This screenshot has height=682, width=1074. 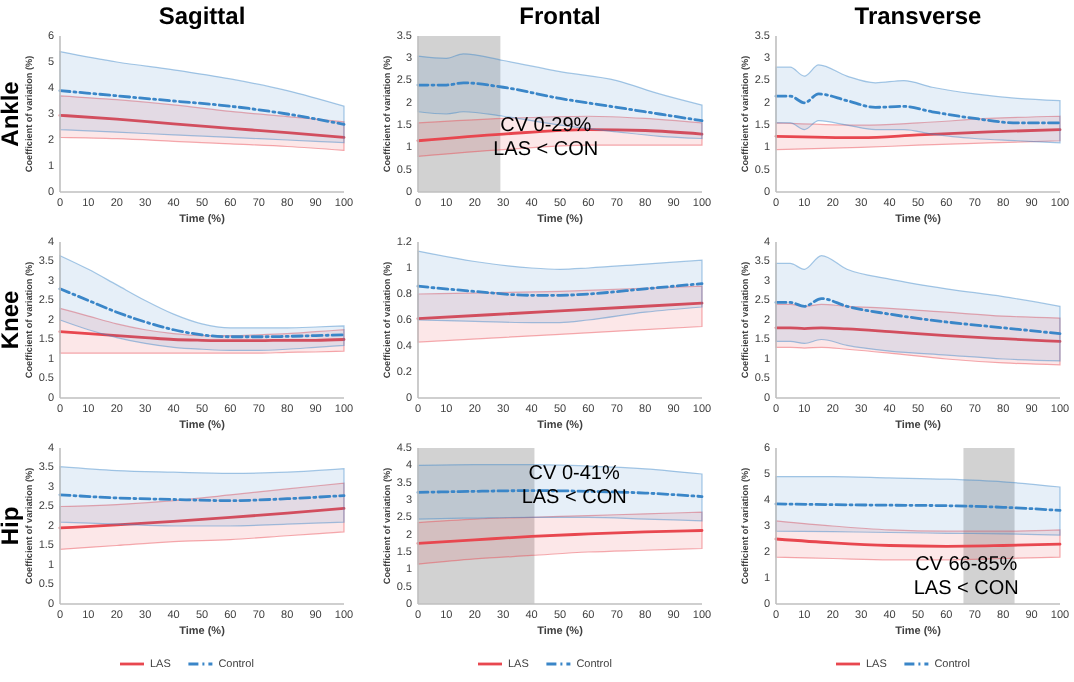 I want to click on text: Ankle, so click(x=12, y=113).